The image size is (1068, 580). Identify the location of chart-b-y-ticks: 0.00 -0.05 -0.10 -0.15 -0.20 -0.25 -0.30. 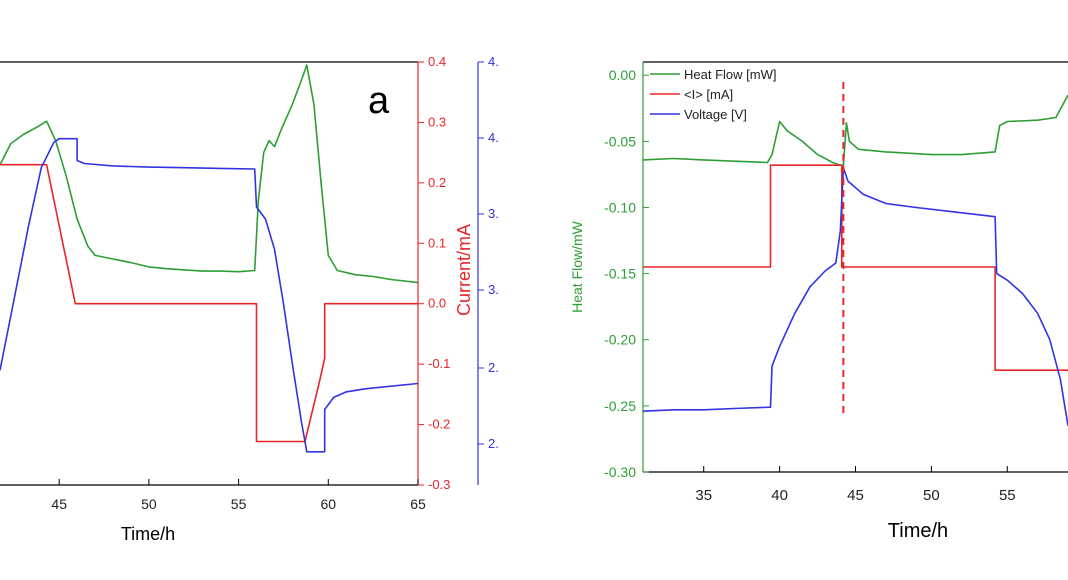
(626, 273).